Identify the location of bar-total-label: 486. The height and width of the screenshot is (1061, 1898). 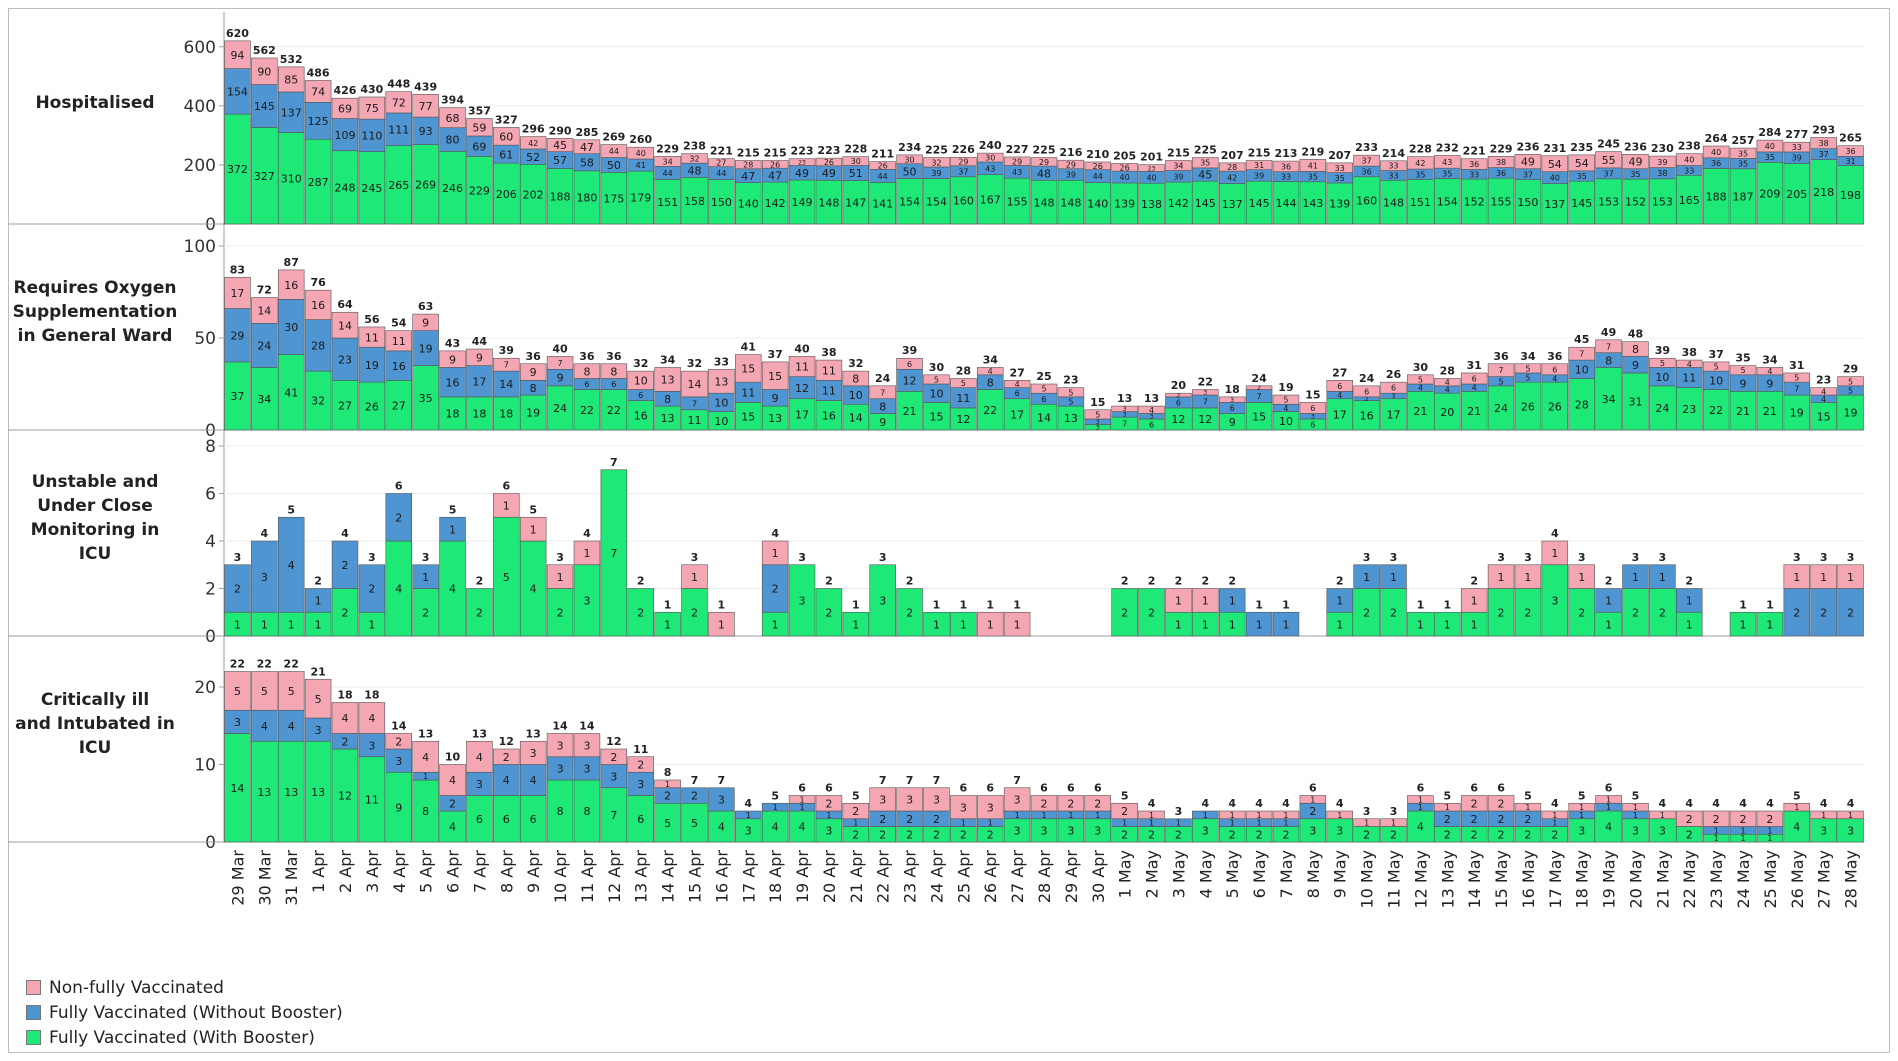
(318, 72).